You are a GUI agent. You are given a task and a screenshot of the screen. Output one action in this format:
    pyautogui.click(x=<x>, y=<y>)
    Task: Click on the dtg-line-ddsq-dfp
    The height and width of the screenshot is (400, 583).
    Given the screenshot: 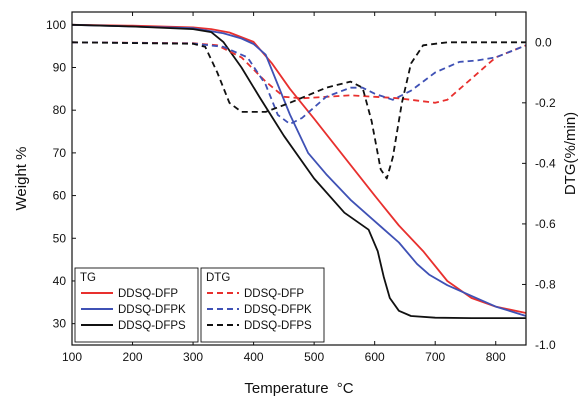 What is the action you would take?
    pyautogui.click(x=299, y=72)
    